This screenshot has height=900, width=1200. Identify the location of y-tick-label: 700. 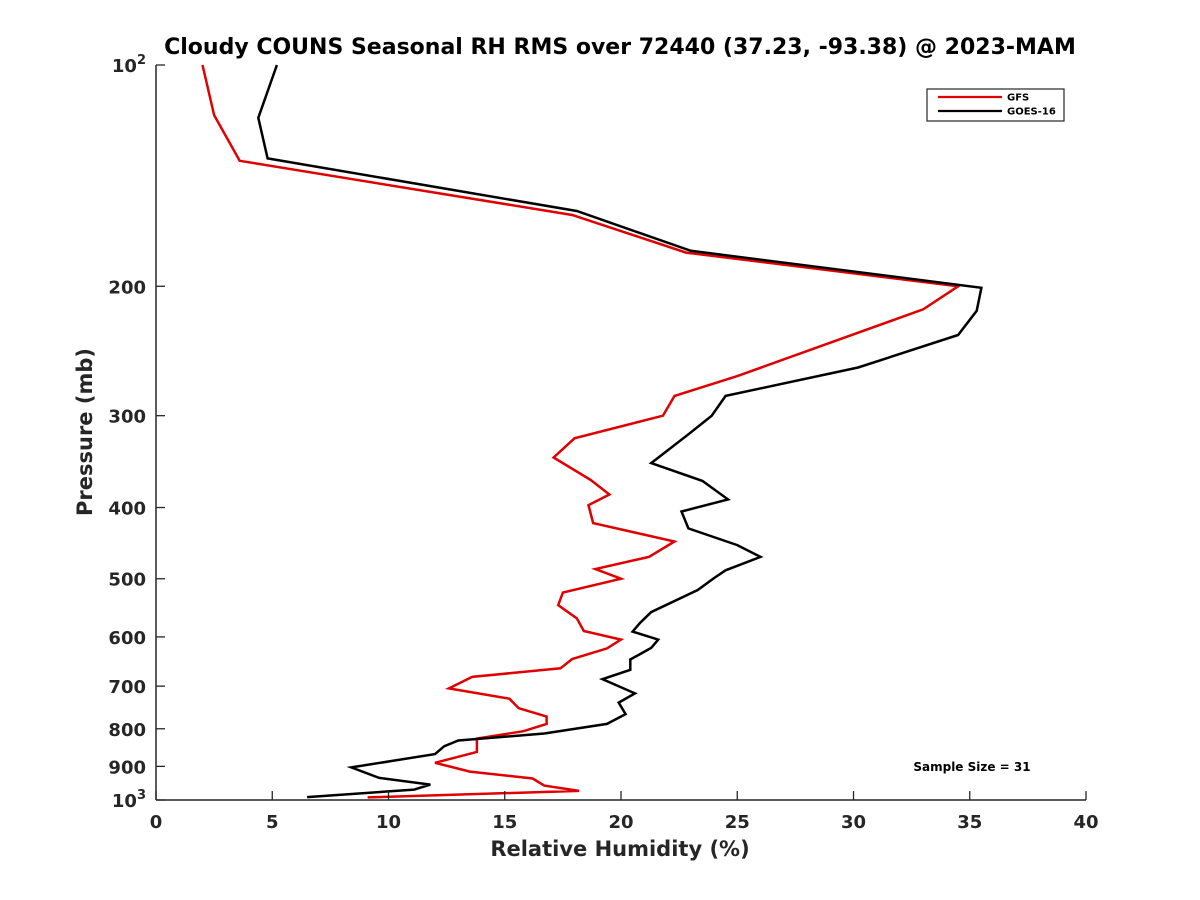
(127, 687).